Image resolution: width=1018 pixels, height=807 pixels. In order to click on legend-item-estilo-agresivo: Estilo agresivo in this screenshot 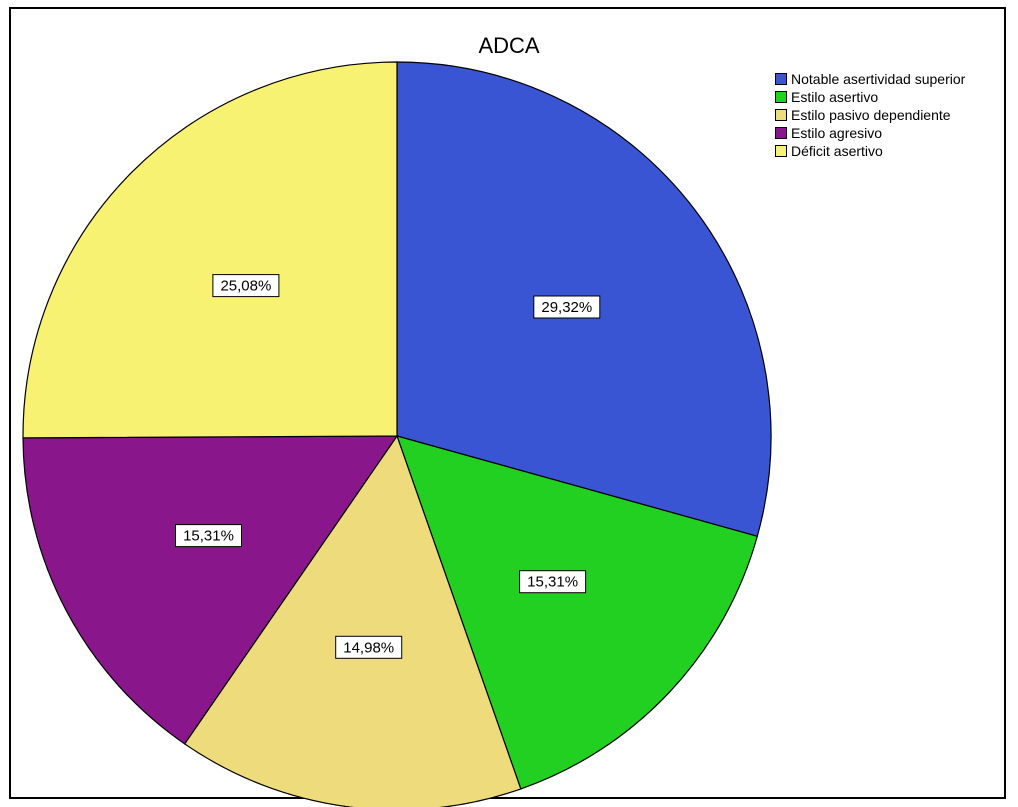, I will do `click(870, 133)`.